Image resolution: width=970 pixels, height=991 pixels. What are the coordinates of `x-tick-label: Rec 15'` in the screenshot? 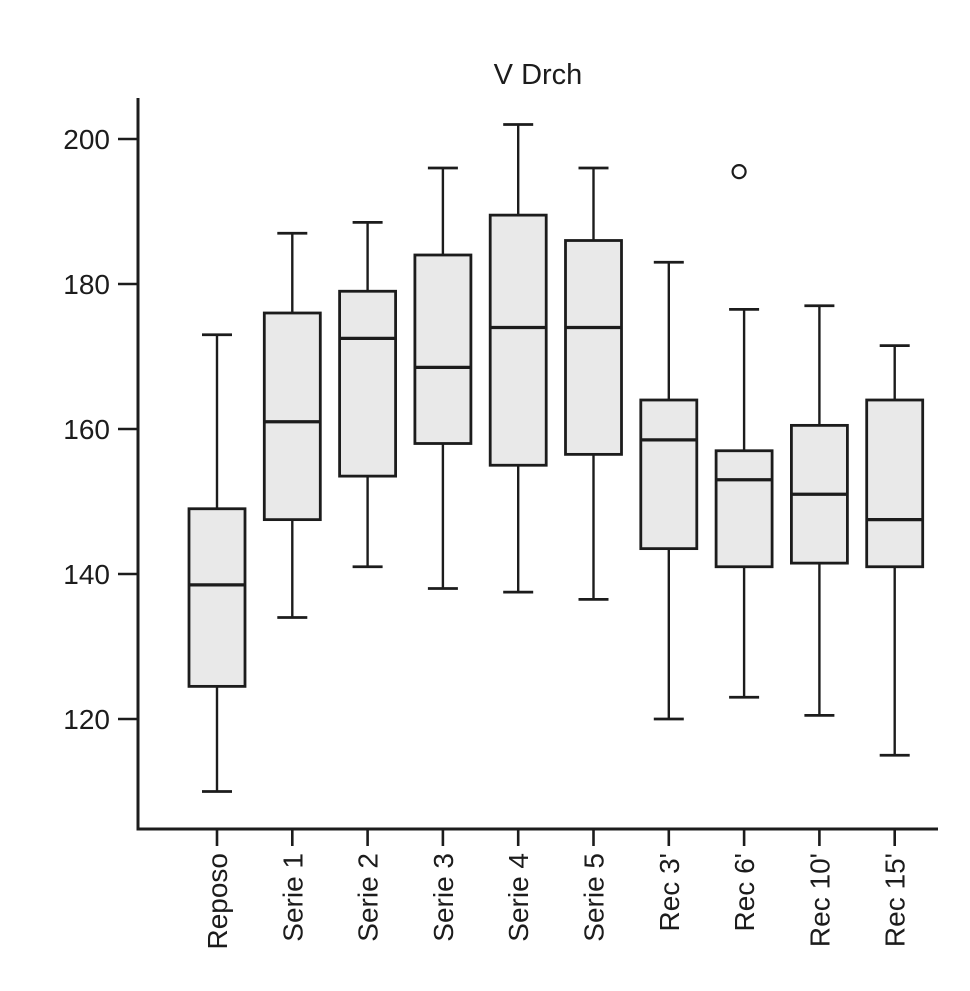 It's located at (895, 900).